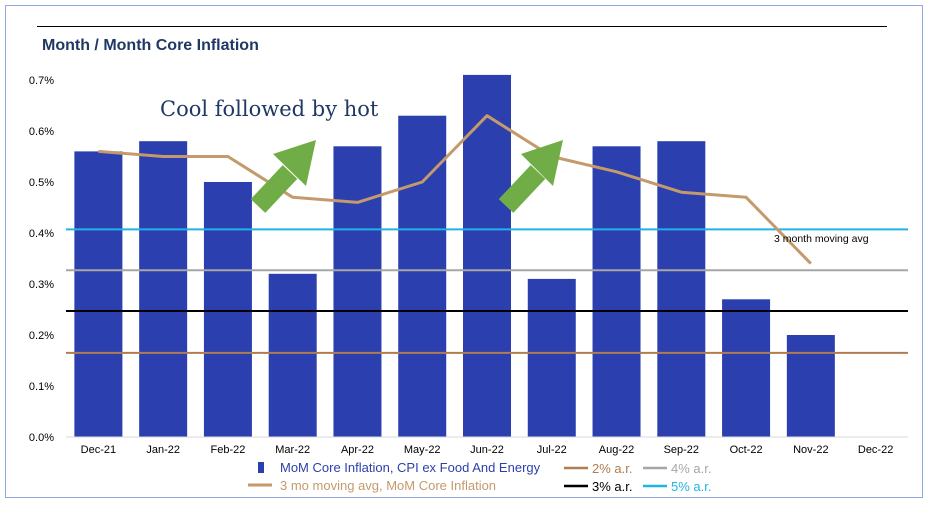 The width and height of the screenshot is (935, 508). Describe the element at coordinates (41, 438) in the screenshot. I see `y-tick-label: 0.0%` at that location.